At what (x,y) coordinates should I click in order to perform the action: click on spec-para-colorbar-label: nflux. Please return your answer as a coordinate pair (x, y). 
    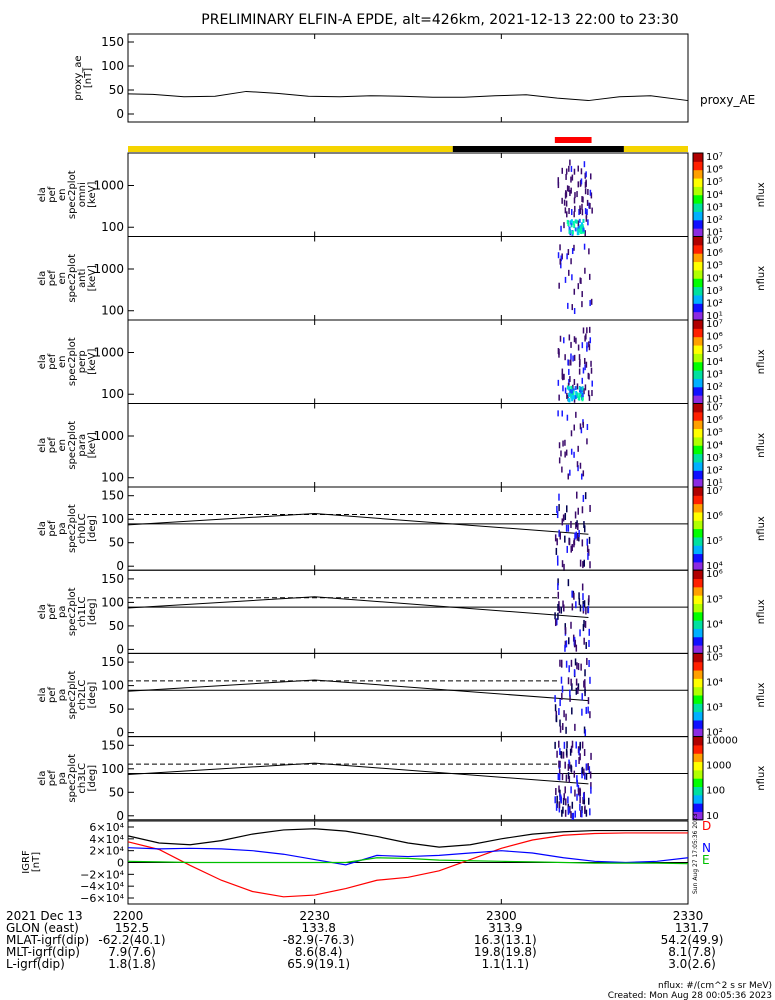
    Looking at the image, I should click on (761, 445).